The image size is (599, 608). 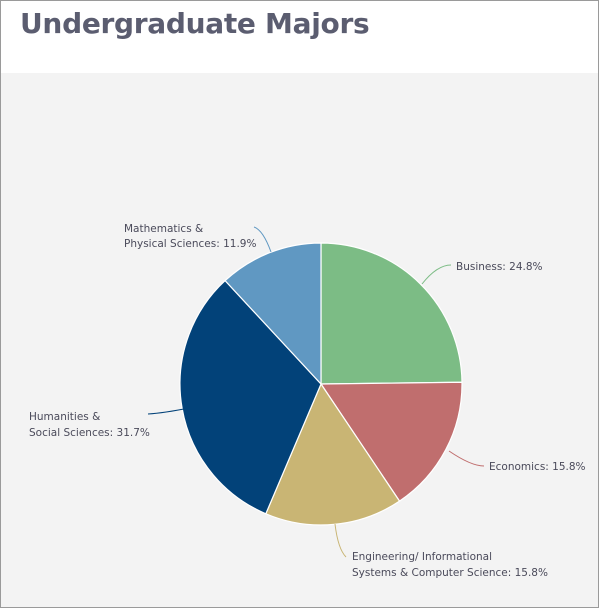 I want to click on header: Undergraduate Majors, so click(x=299, y=37).